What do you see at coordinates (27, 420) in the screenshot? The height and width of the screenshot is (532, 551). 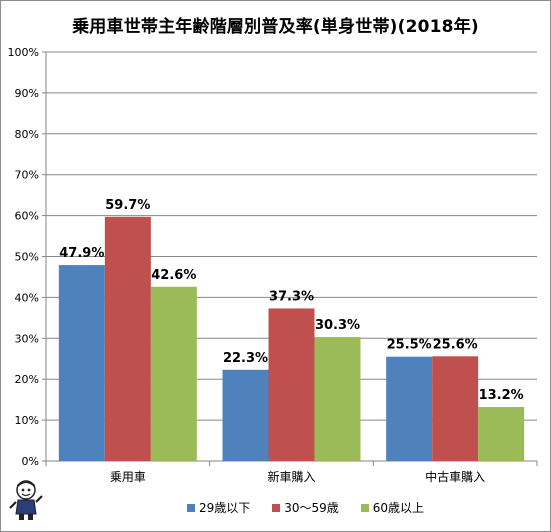 I see `y-tick-label: 10%` at bounding box center [27, 420].